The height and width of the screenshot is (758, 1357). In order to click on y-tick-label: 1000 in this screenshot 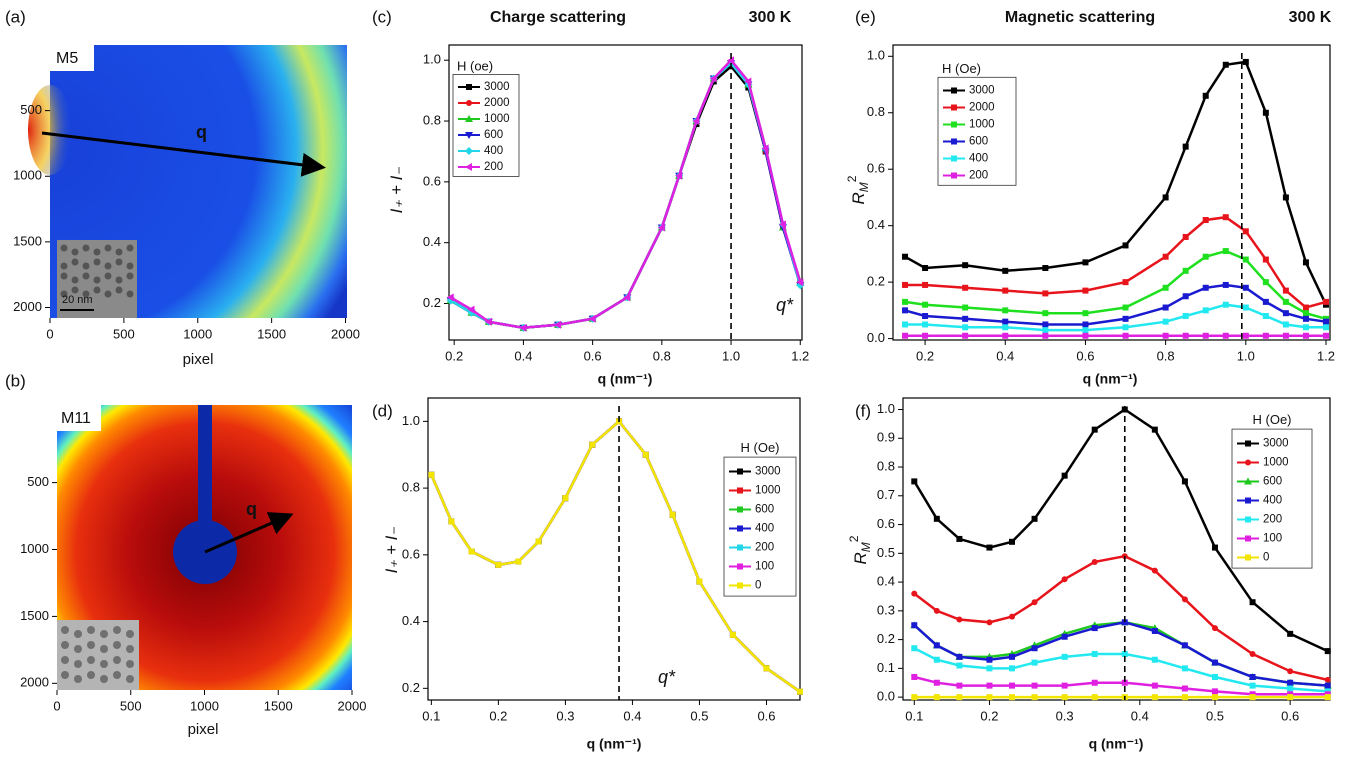, I will do `click(27, 175)`.